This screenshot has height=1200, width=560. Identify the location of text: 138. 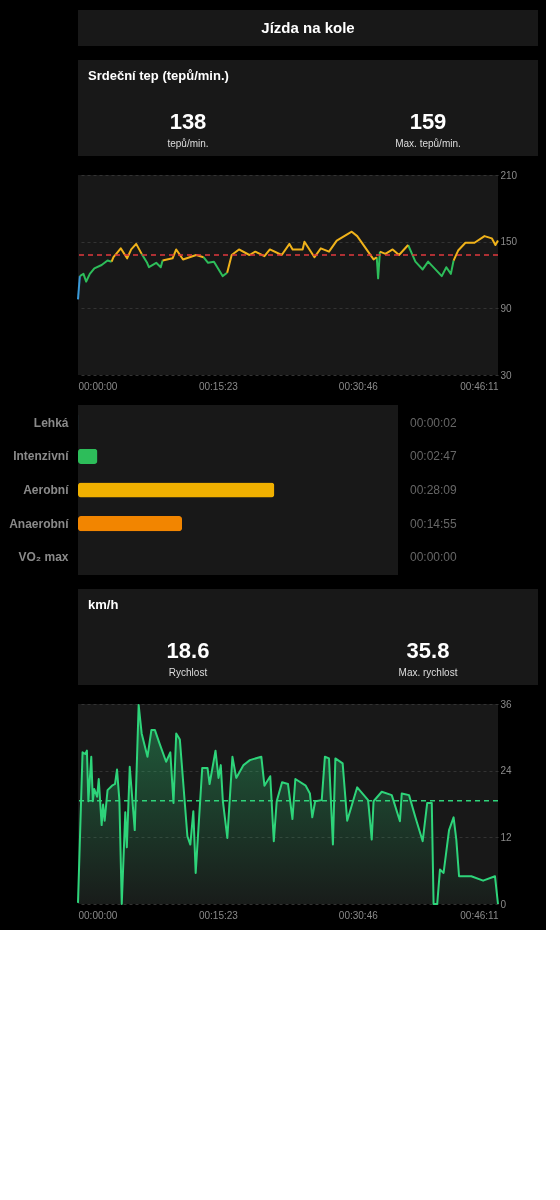
(188, 121).